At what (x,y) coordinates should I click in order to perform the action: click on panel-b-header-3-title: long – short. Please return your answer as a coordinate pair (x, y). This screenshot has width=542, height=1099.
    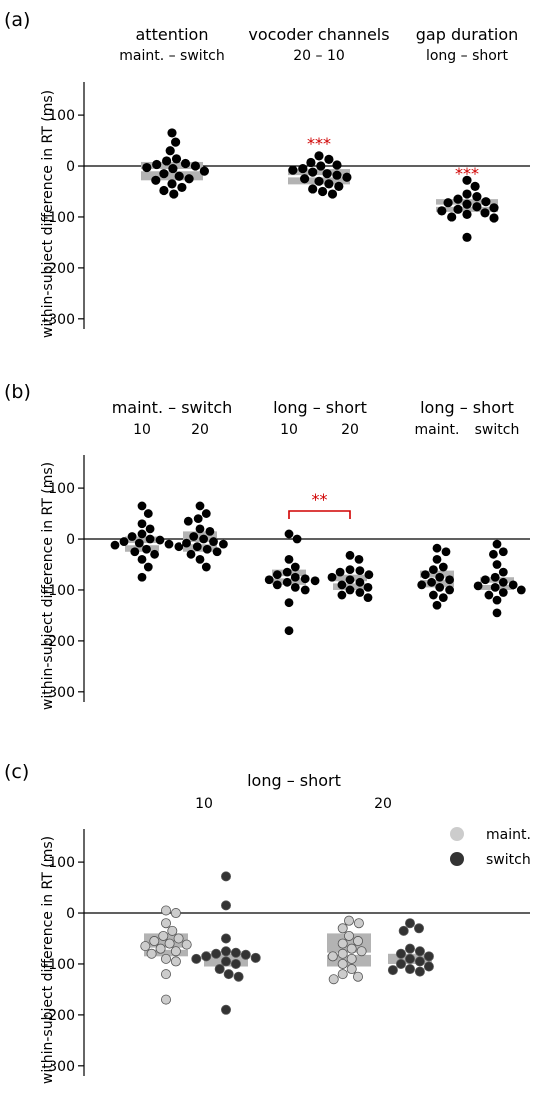
    Looking at the image, I should click on (467, 407).